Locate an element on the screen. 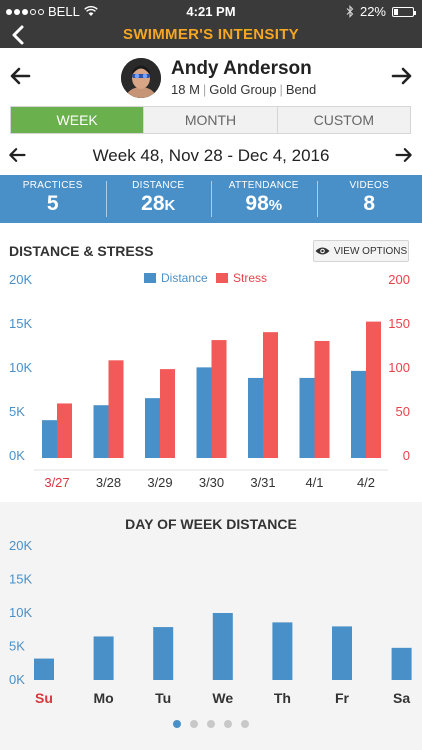  y-tick: 15K is located at coordinates (20, 579).